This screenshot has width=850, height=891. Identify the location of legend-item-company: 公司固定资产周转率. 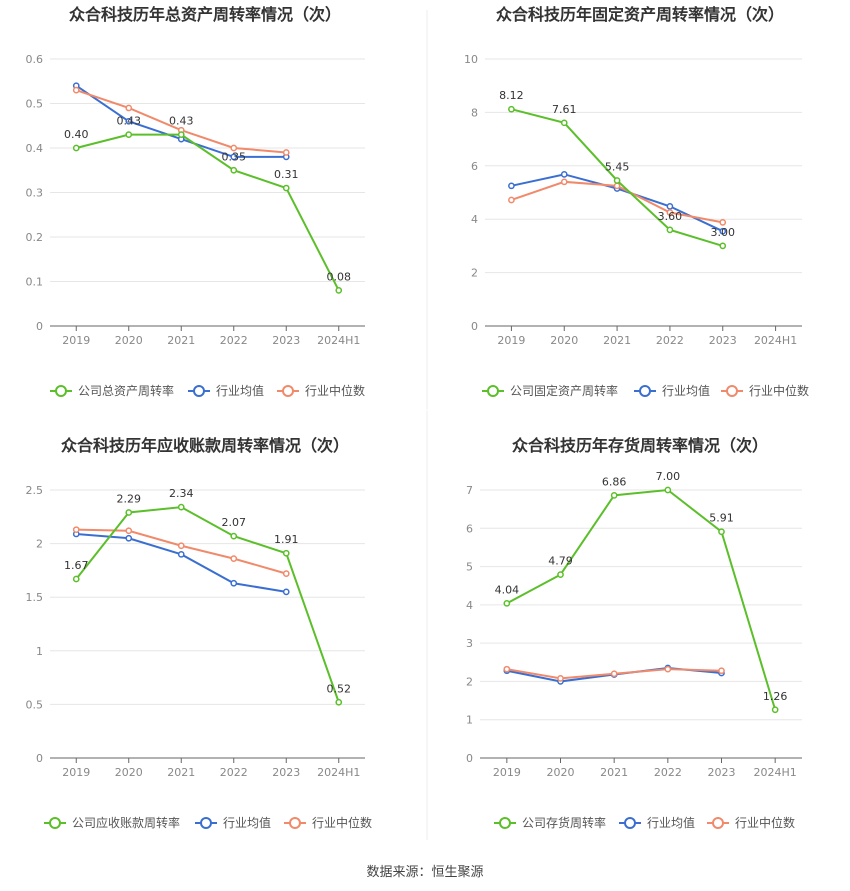
(550, 390).